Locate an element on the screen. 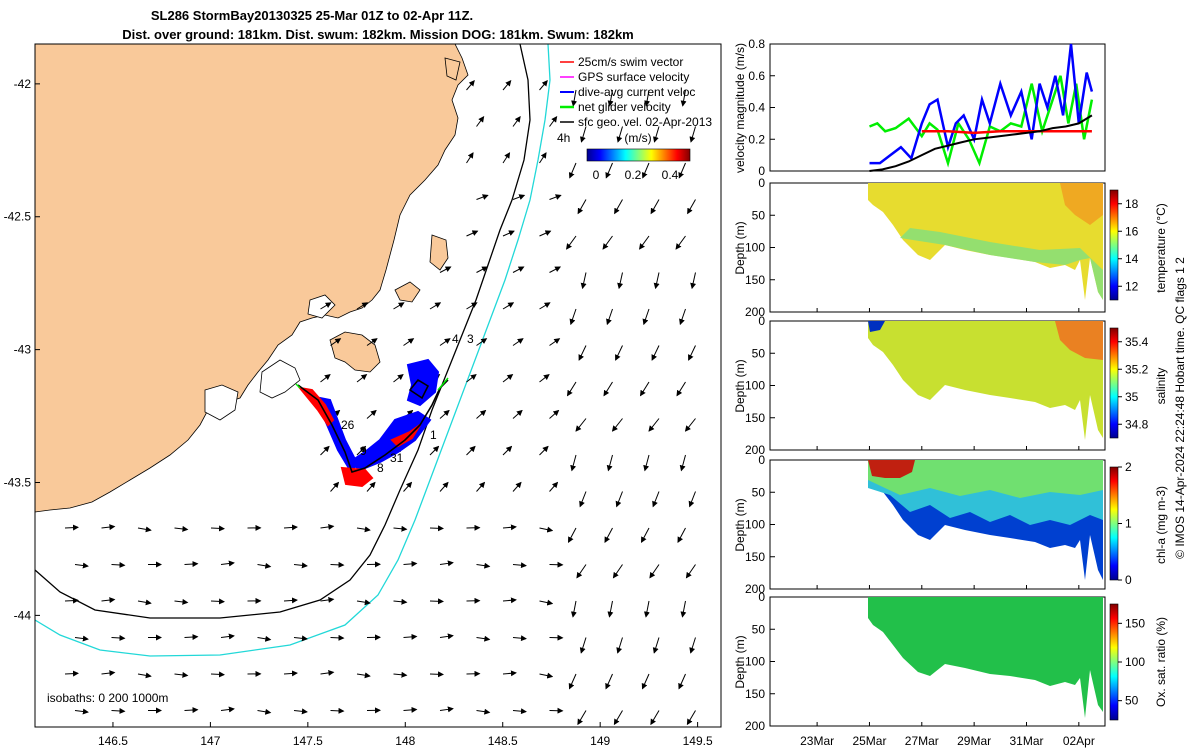 The width and height of the screenshot is (1200, 755). map-colorbar is located at coordinates (638, 155).